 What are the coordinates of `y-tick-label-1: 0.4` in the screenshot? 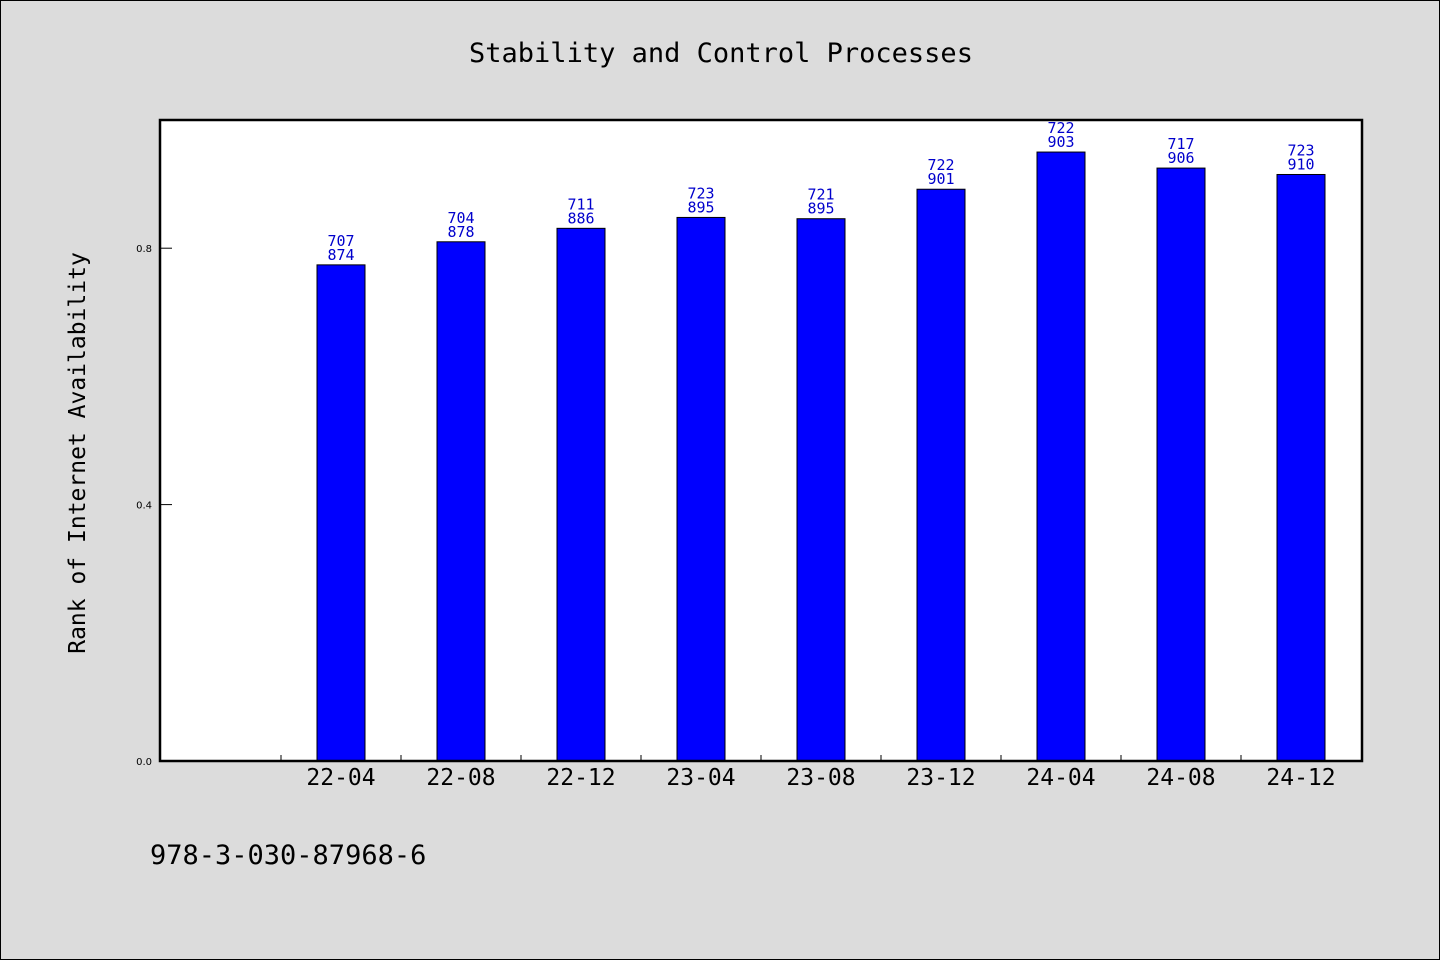 It's located at (144, 506).